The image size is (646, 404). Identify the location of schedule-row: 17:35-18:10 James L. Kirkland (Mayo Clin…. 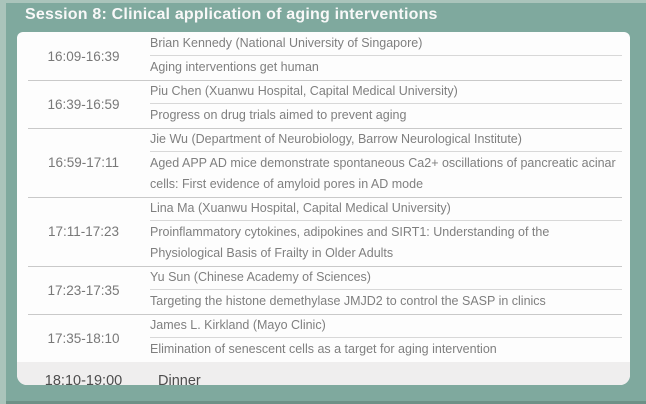
(323, 338).